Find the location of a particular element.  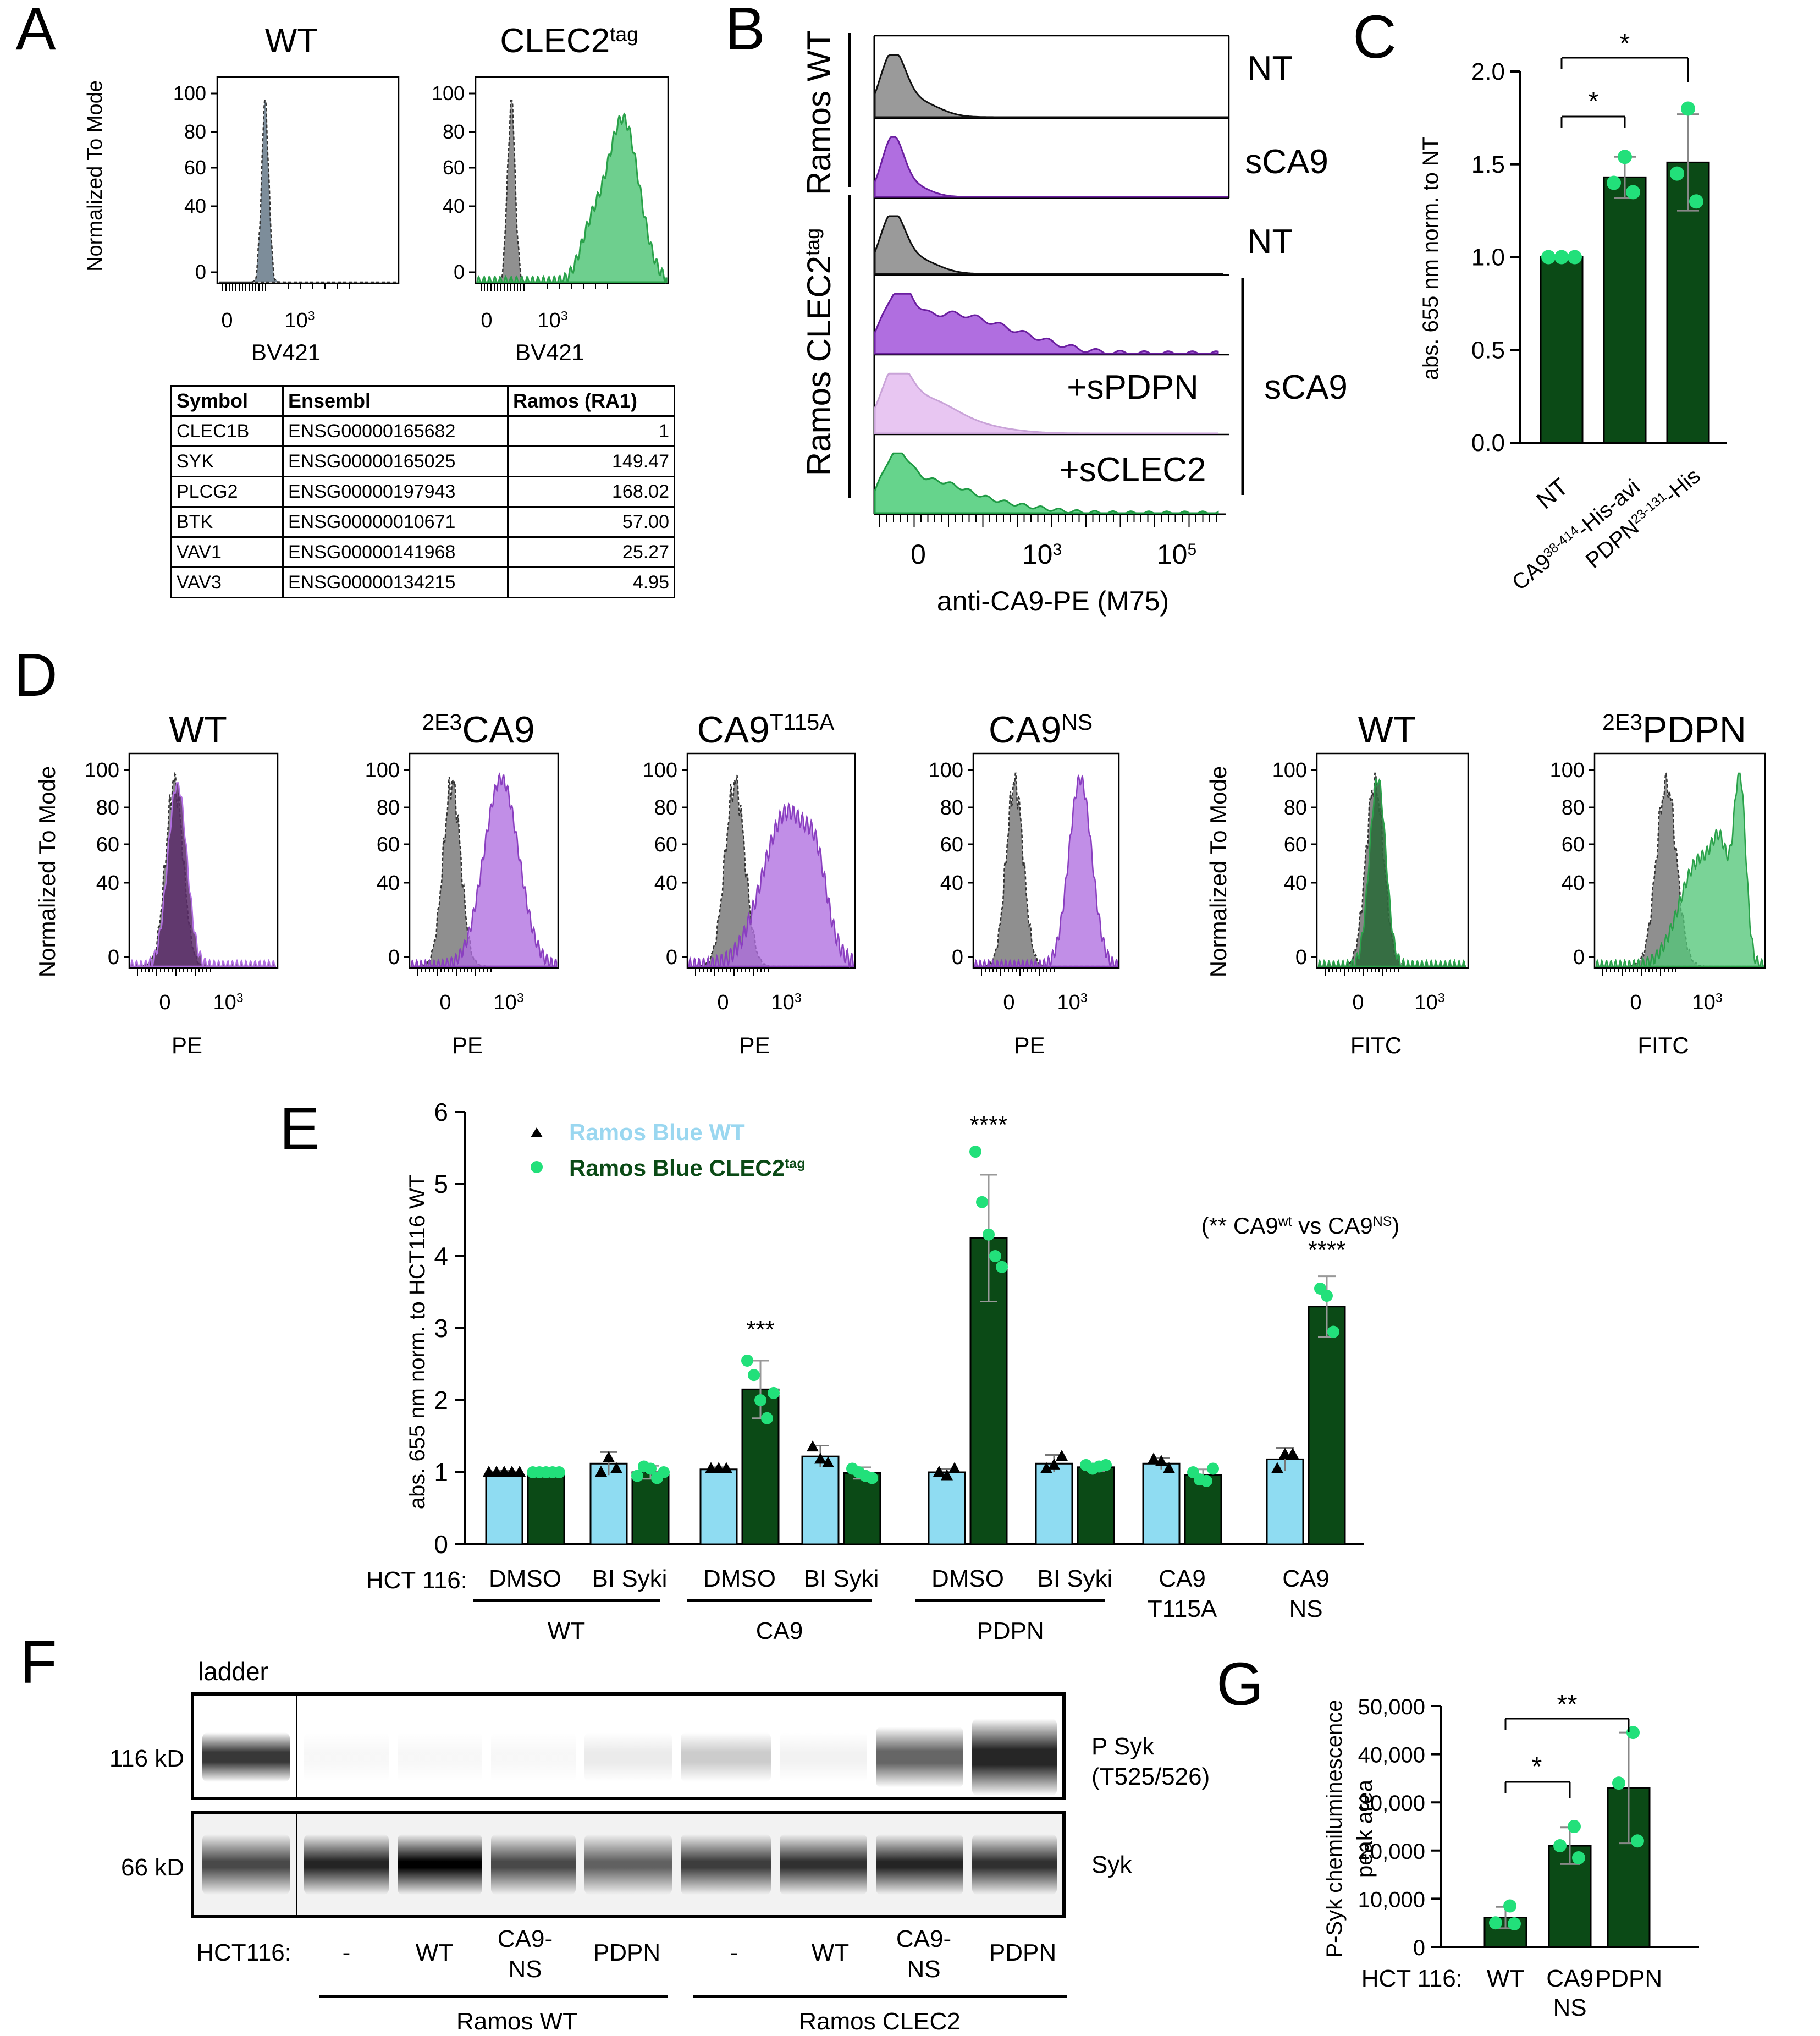

clec2-histogram is located at coordinates (572, 198).